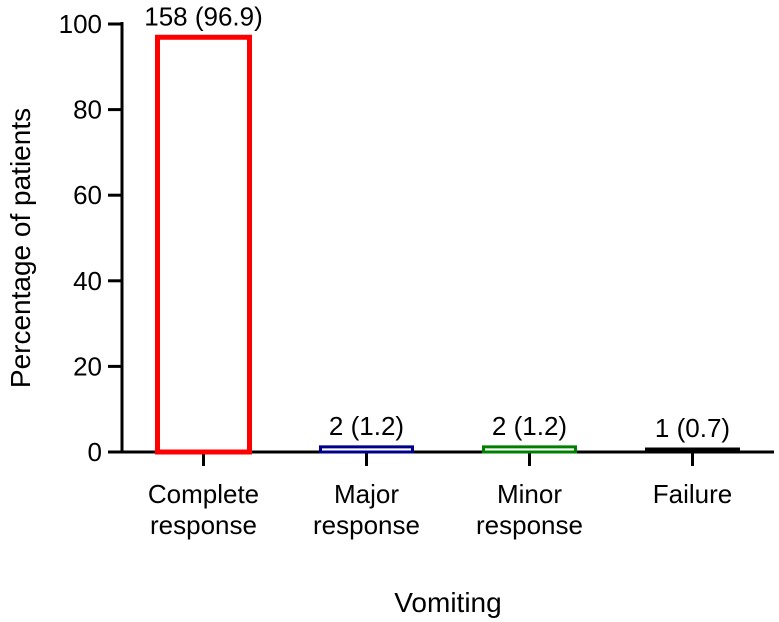 This screenshot has width=779, height=622. I want to click on y-ticks: 0 20 40 60 80 100, so click(90, 238).